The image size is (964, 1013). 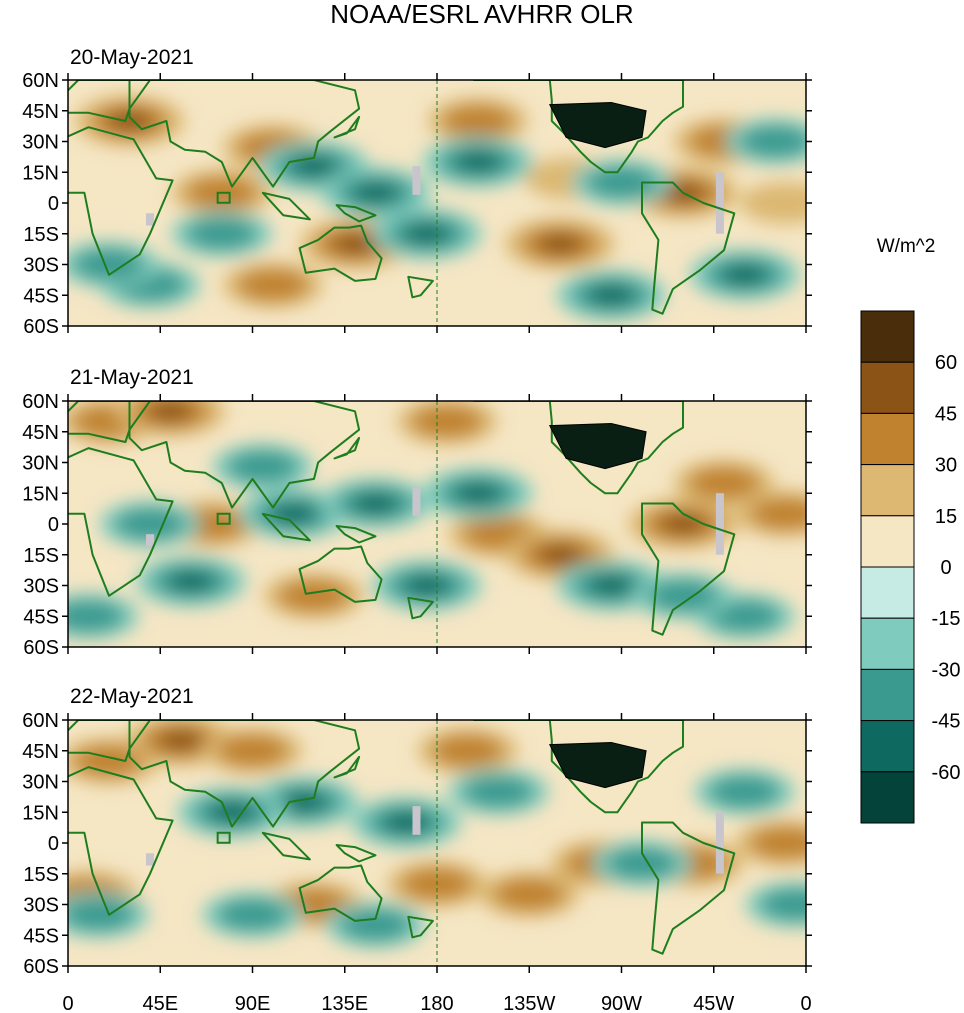 What do you see at coordinates (160, 1003) in the screenshot?
I see `lon-tick-label: 45E` at bounding box center [160, 1003].